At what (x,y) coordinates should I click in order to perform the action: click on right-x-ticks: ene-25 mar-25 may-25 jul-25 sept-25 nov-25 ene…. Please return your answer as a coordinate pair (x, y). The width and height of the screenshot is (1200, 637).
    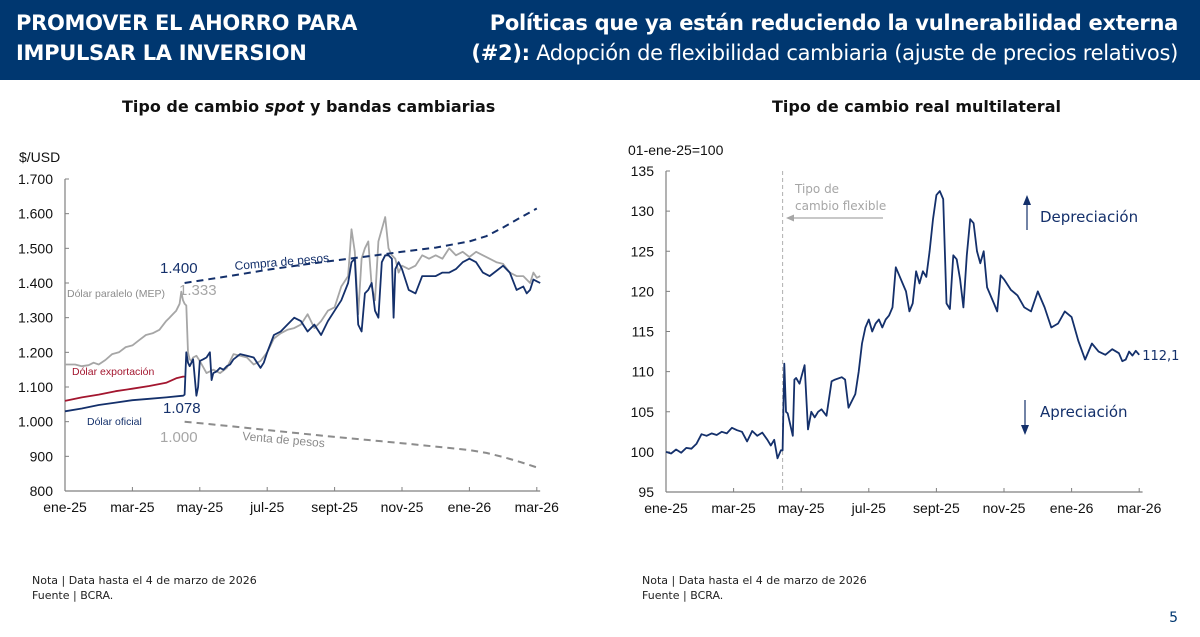
    Looking at the image, I should click on (903, 502).